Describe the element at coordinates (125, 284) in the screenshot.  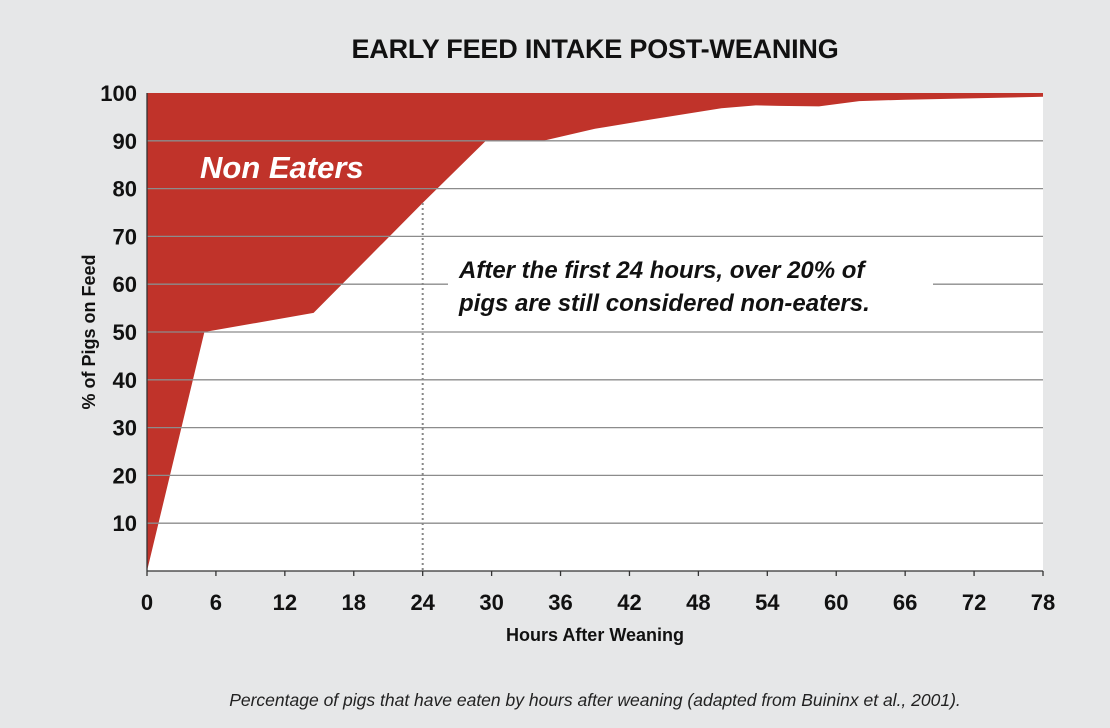
I see `y-tick-label-60: 60` at that location.